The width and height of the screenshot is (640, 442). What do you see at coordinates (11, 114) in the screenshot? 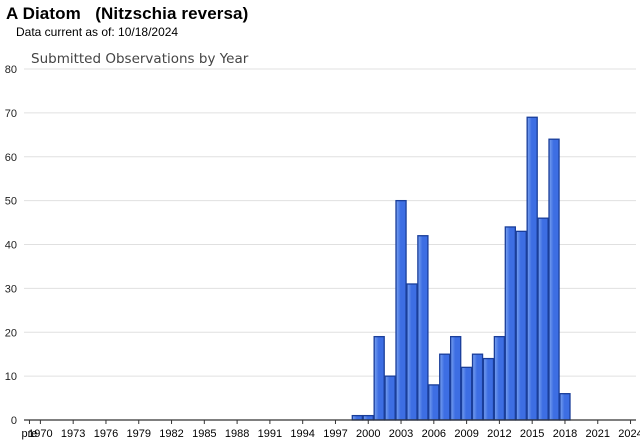
I see `y-tick-label: 70` at bounding box center [11, 114].